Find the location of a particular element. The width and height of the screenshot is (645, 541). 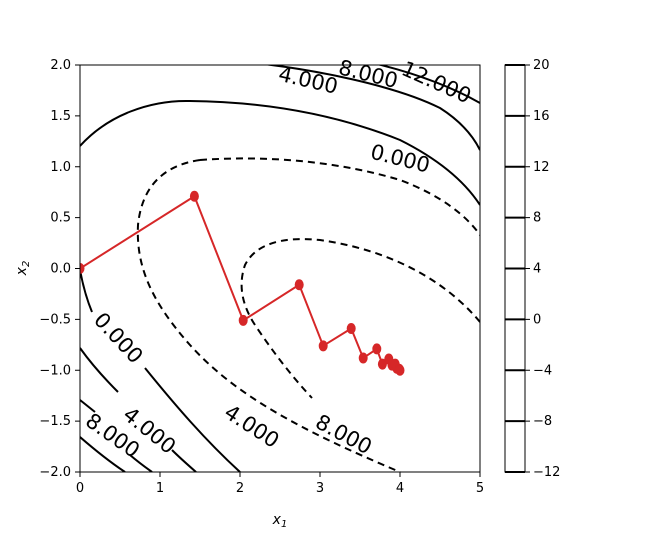

colorbar-tick-label: −8 is located at coordinates (542, 421).